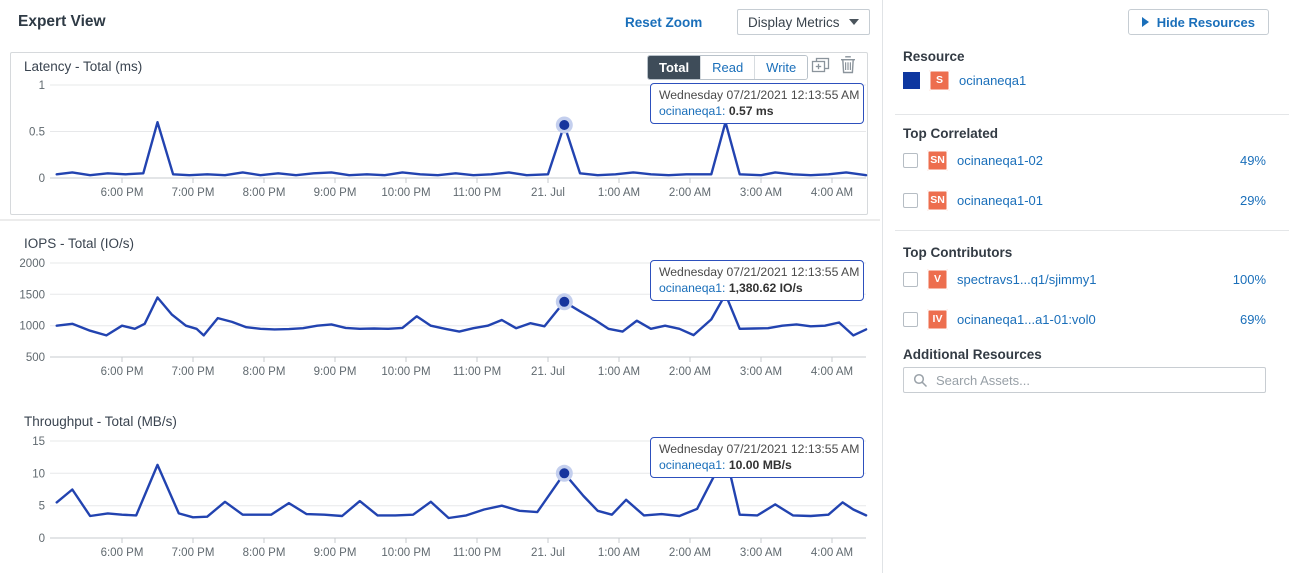 The width and height of the screenshot is (1289, 573). Describe the element at coordinates (674, 67) in the screenshot. I see `total-toggle-button: Total` at that location.